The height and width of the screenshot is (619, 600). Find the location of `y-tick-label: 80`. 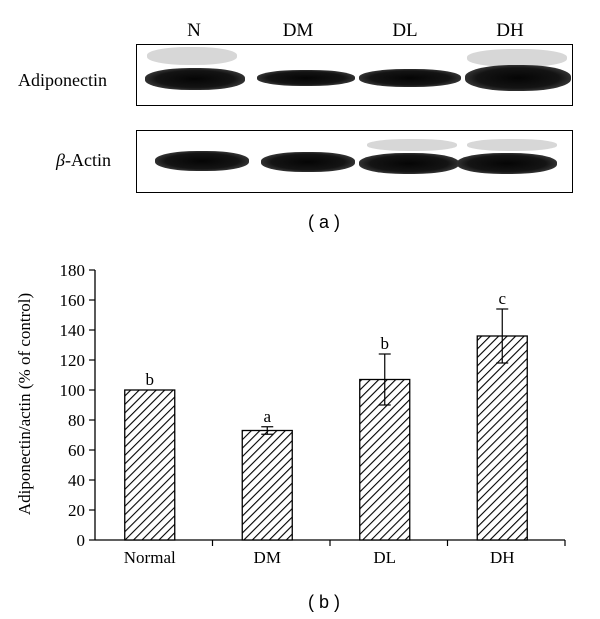

y-tick-label: 80 is located at coordinates (76, 420).